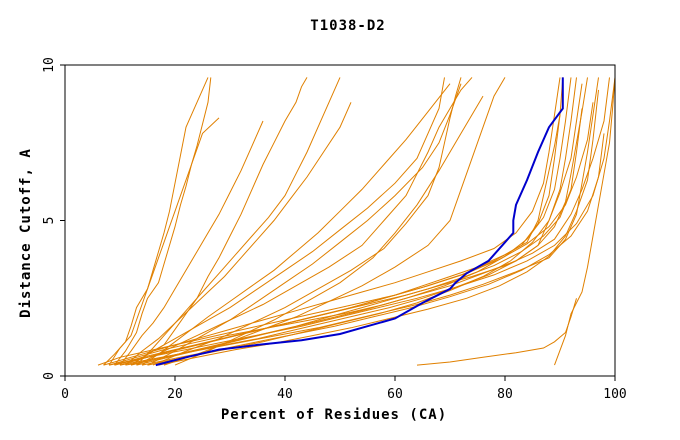 The width and height of the screenshot is (680, 440). I want to click on x-axis-ticks: 0 20 40 60 80 100, so click(344, 389).